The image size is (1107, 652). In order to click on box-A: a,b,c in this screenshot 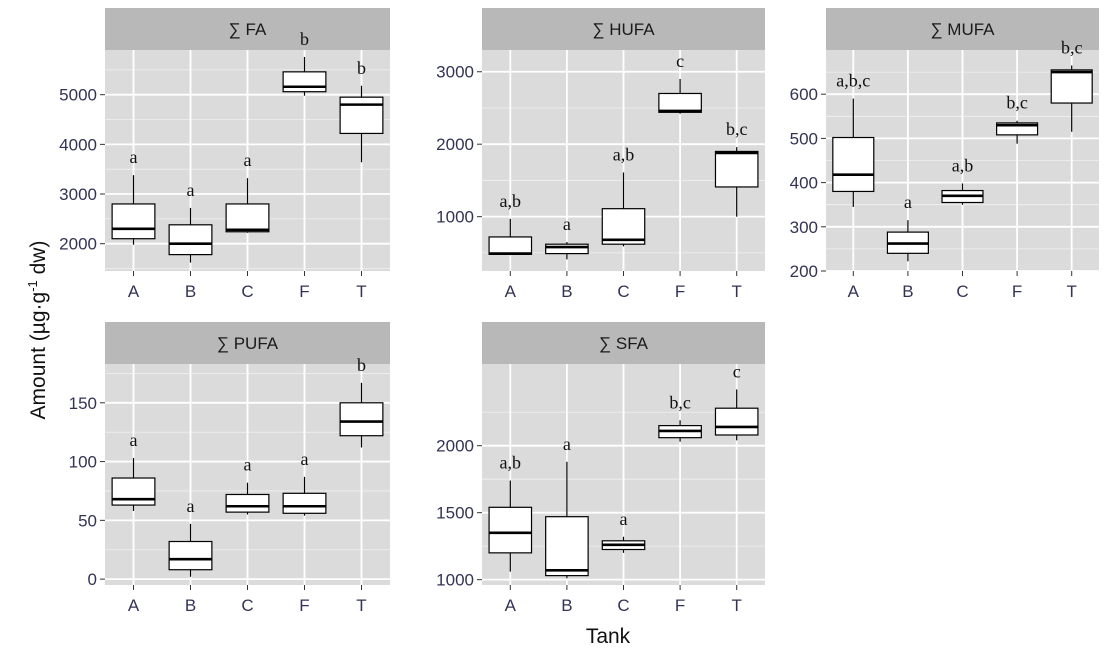, I will do `click(853, 139)`.